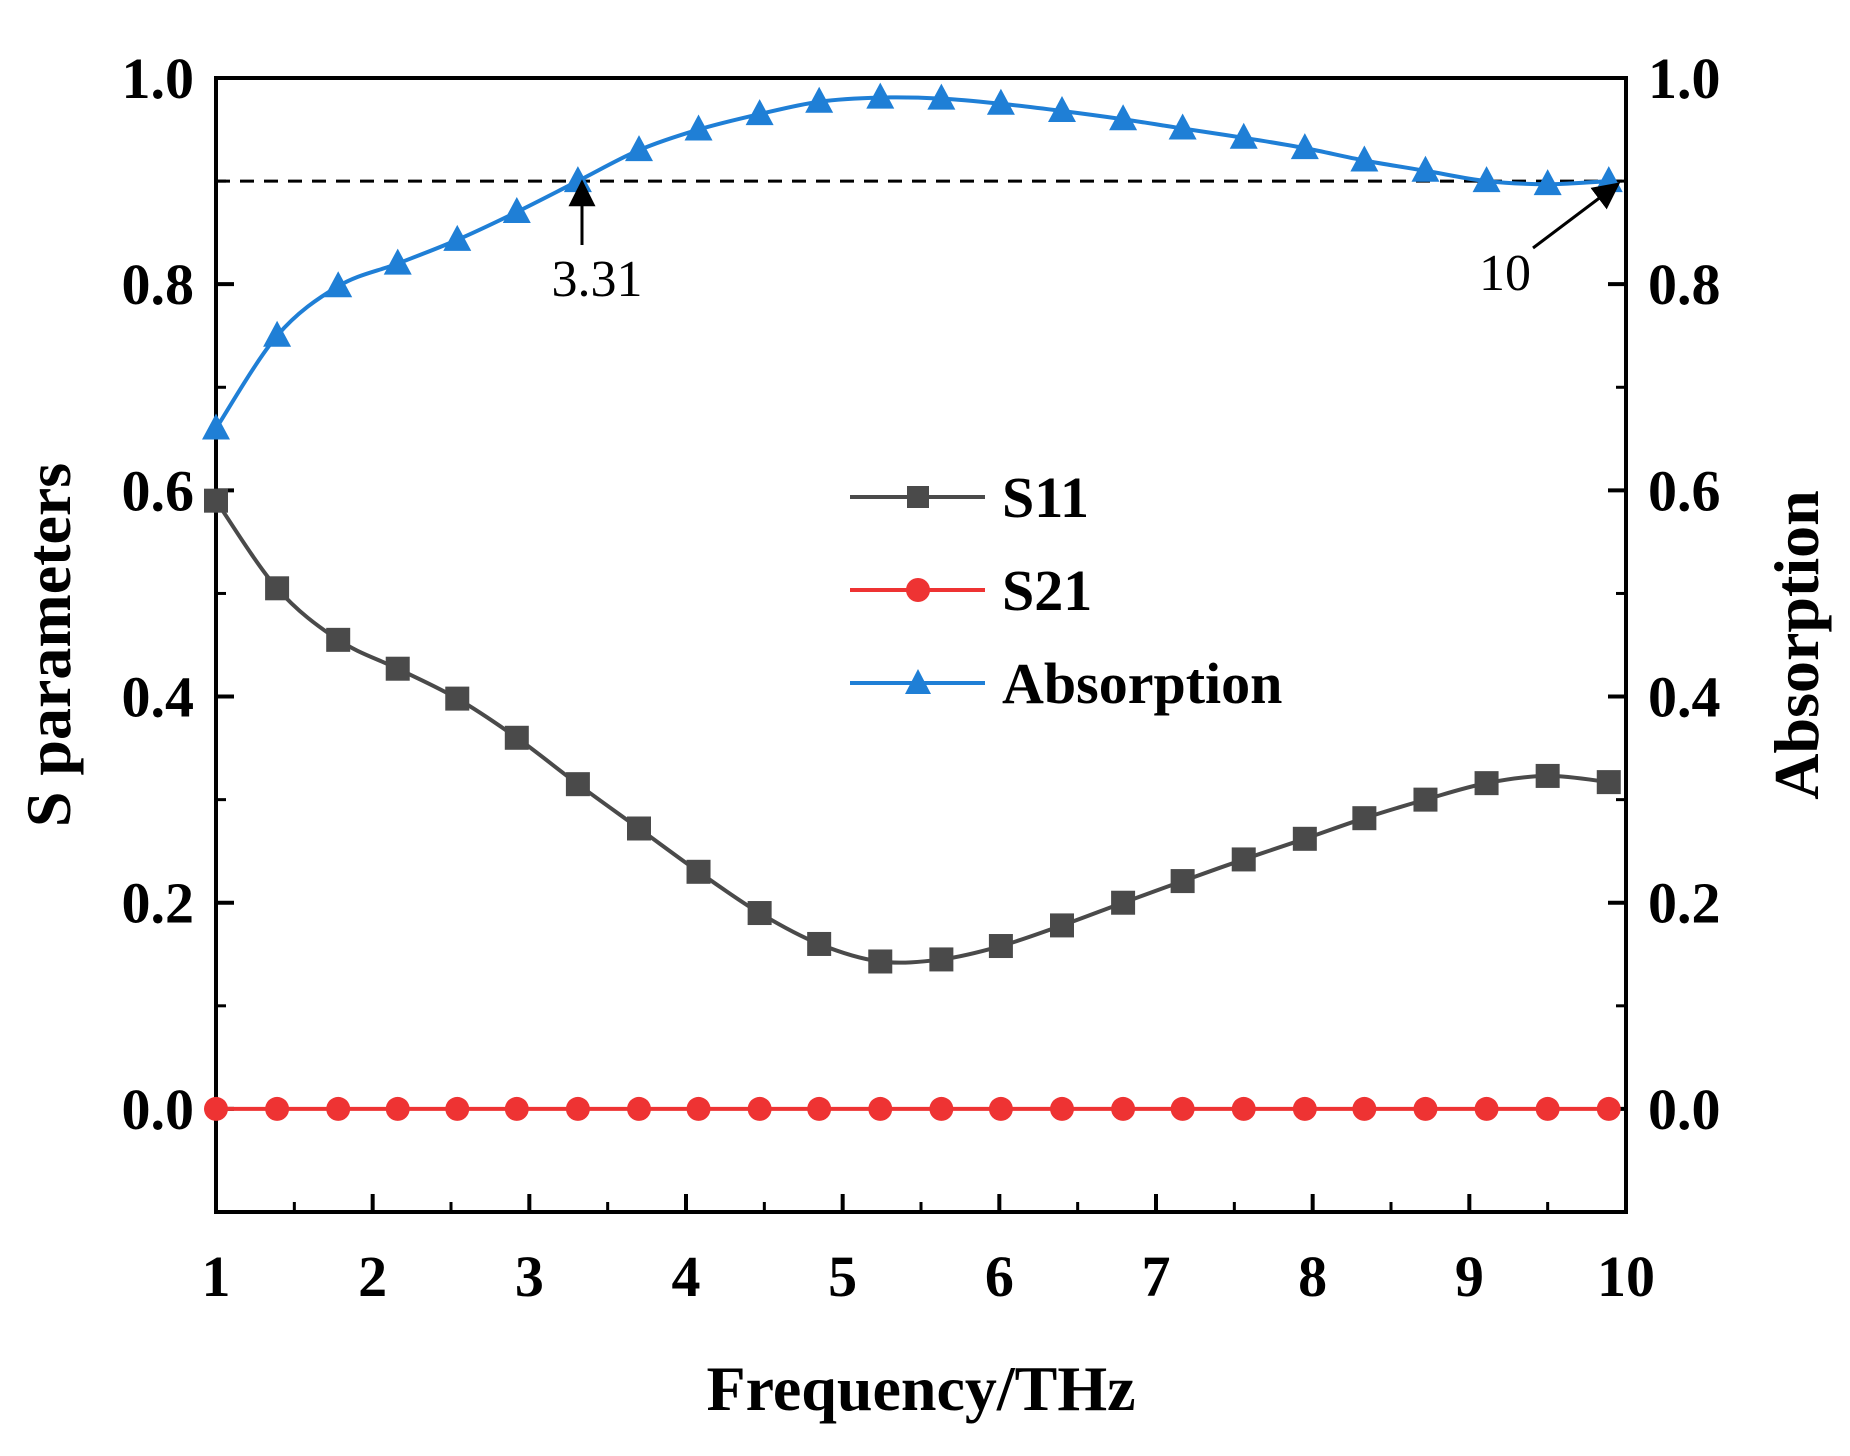 The width and height of the screenshot is (1850, 1456). What do you see at coordinates (1796, 644) in the screenshot?
I see `y-axis-title-right: Absorption` at bounding box center [1796, 644].